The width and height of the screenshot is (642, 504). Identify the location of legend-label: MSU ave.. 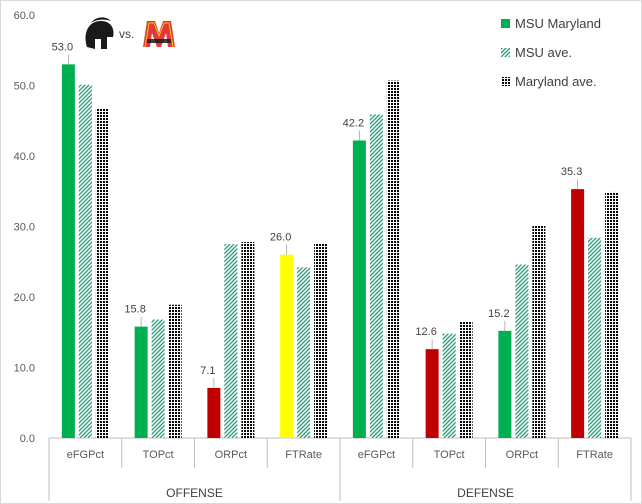
(543, 52).